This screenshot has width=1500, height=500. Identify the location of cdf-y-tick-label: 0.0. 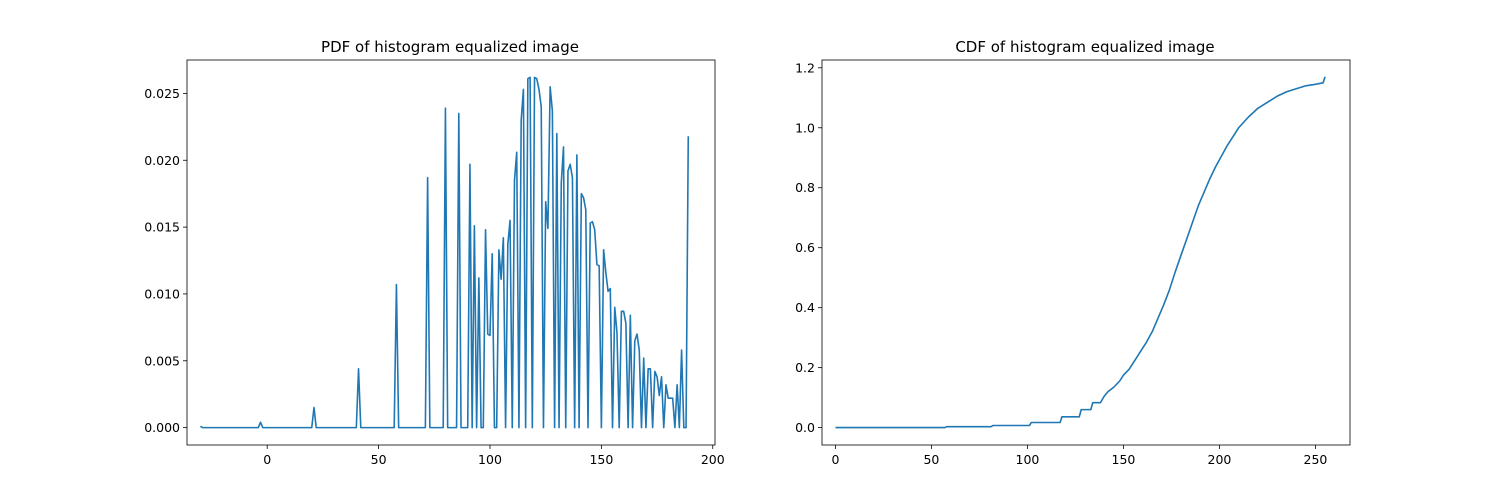
(805, 427).